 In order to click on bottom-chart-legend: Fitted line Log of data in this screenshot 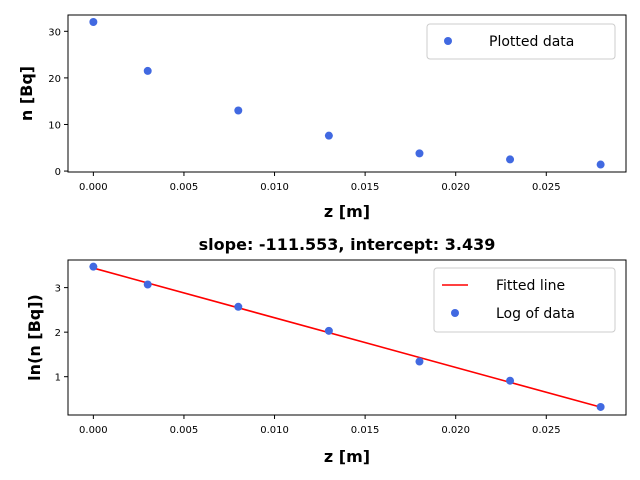, I will do `click(524, 300)`.